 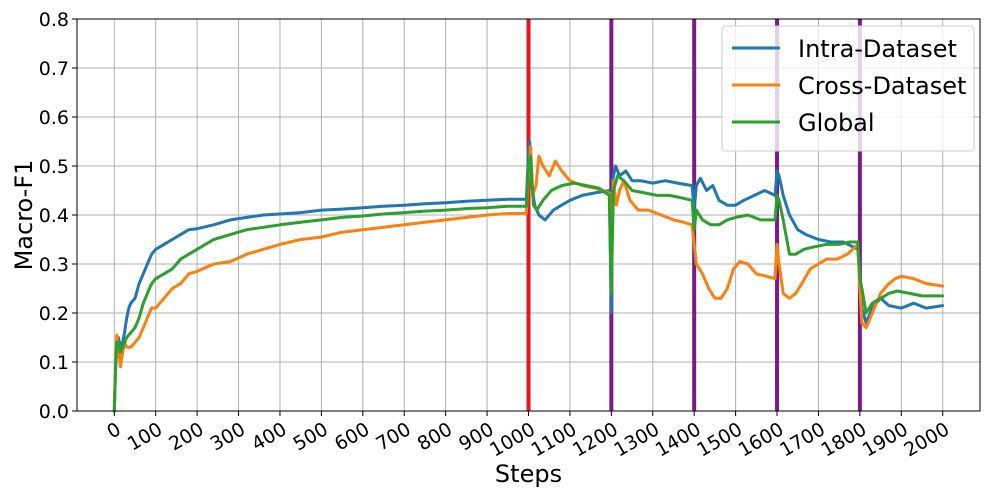 I want to click on y-tick-label: 0.3, so click(x=54, y=265).